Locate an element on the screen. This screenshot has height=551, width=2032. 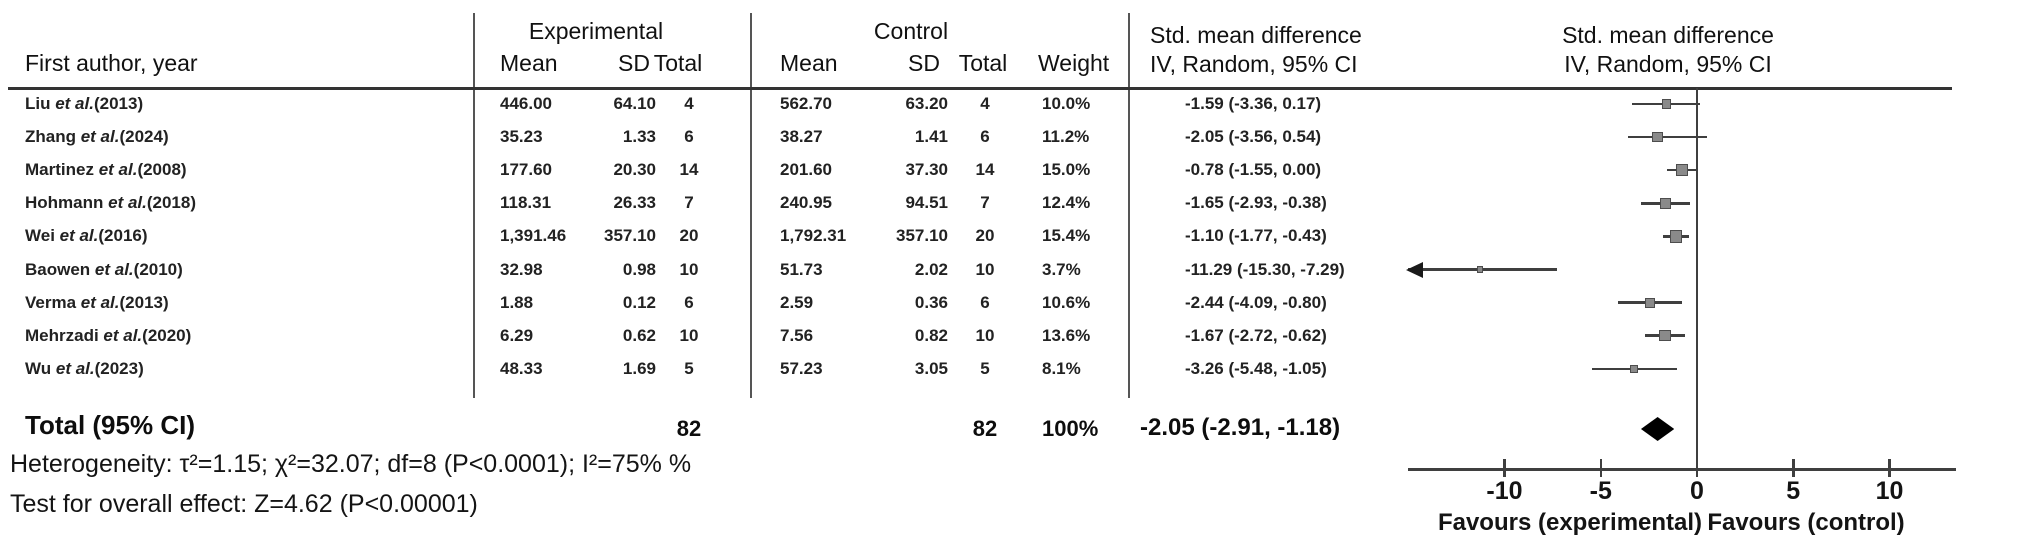
column-header-ctrl-total: Total is located at coordinates (983, 63).